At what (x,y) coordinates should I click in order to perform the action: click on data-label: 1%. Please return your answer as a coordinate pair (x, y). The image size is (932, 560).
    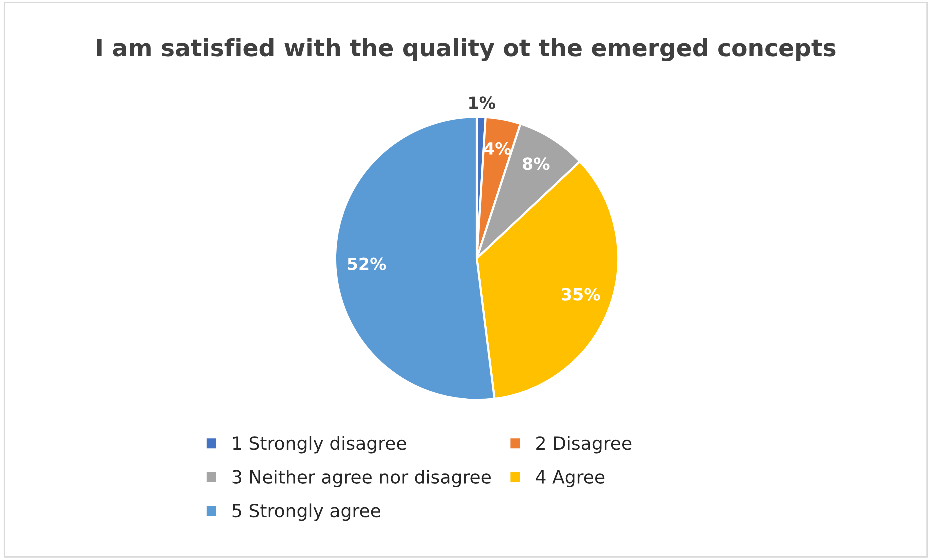
    Looking at the image, I should click on (483, 103).